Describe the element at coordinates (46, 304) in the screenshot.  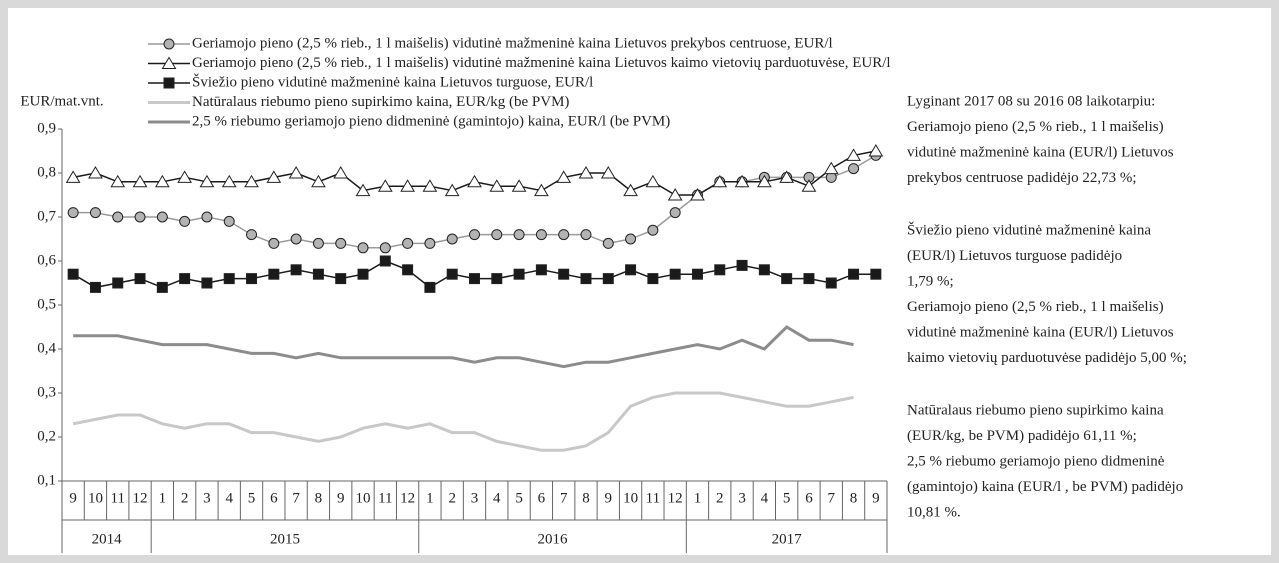
I see `y-tick-label: 0,5` at that location.